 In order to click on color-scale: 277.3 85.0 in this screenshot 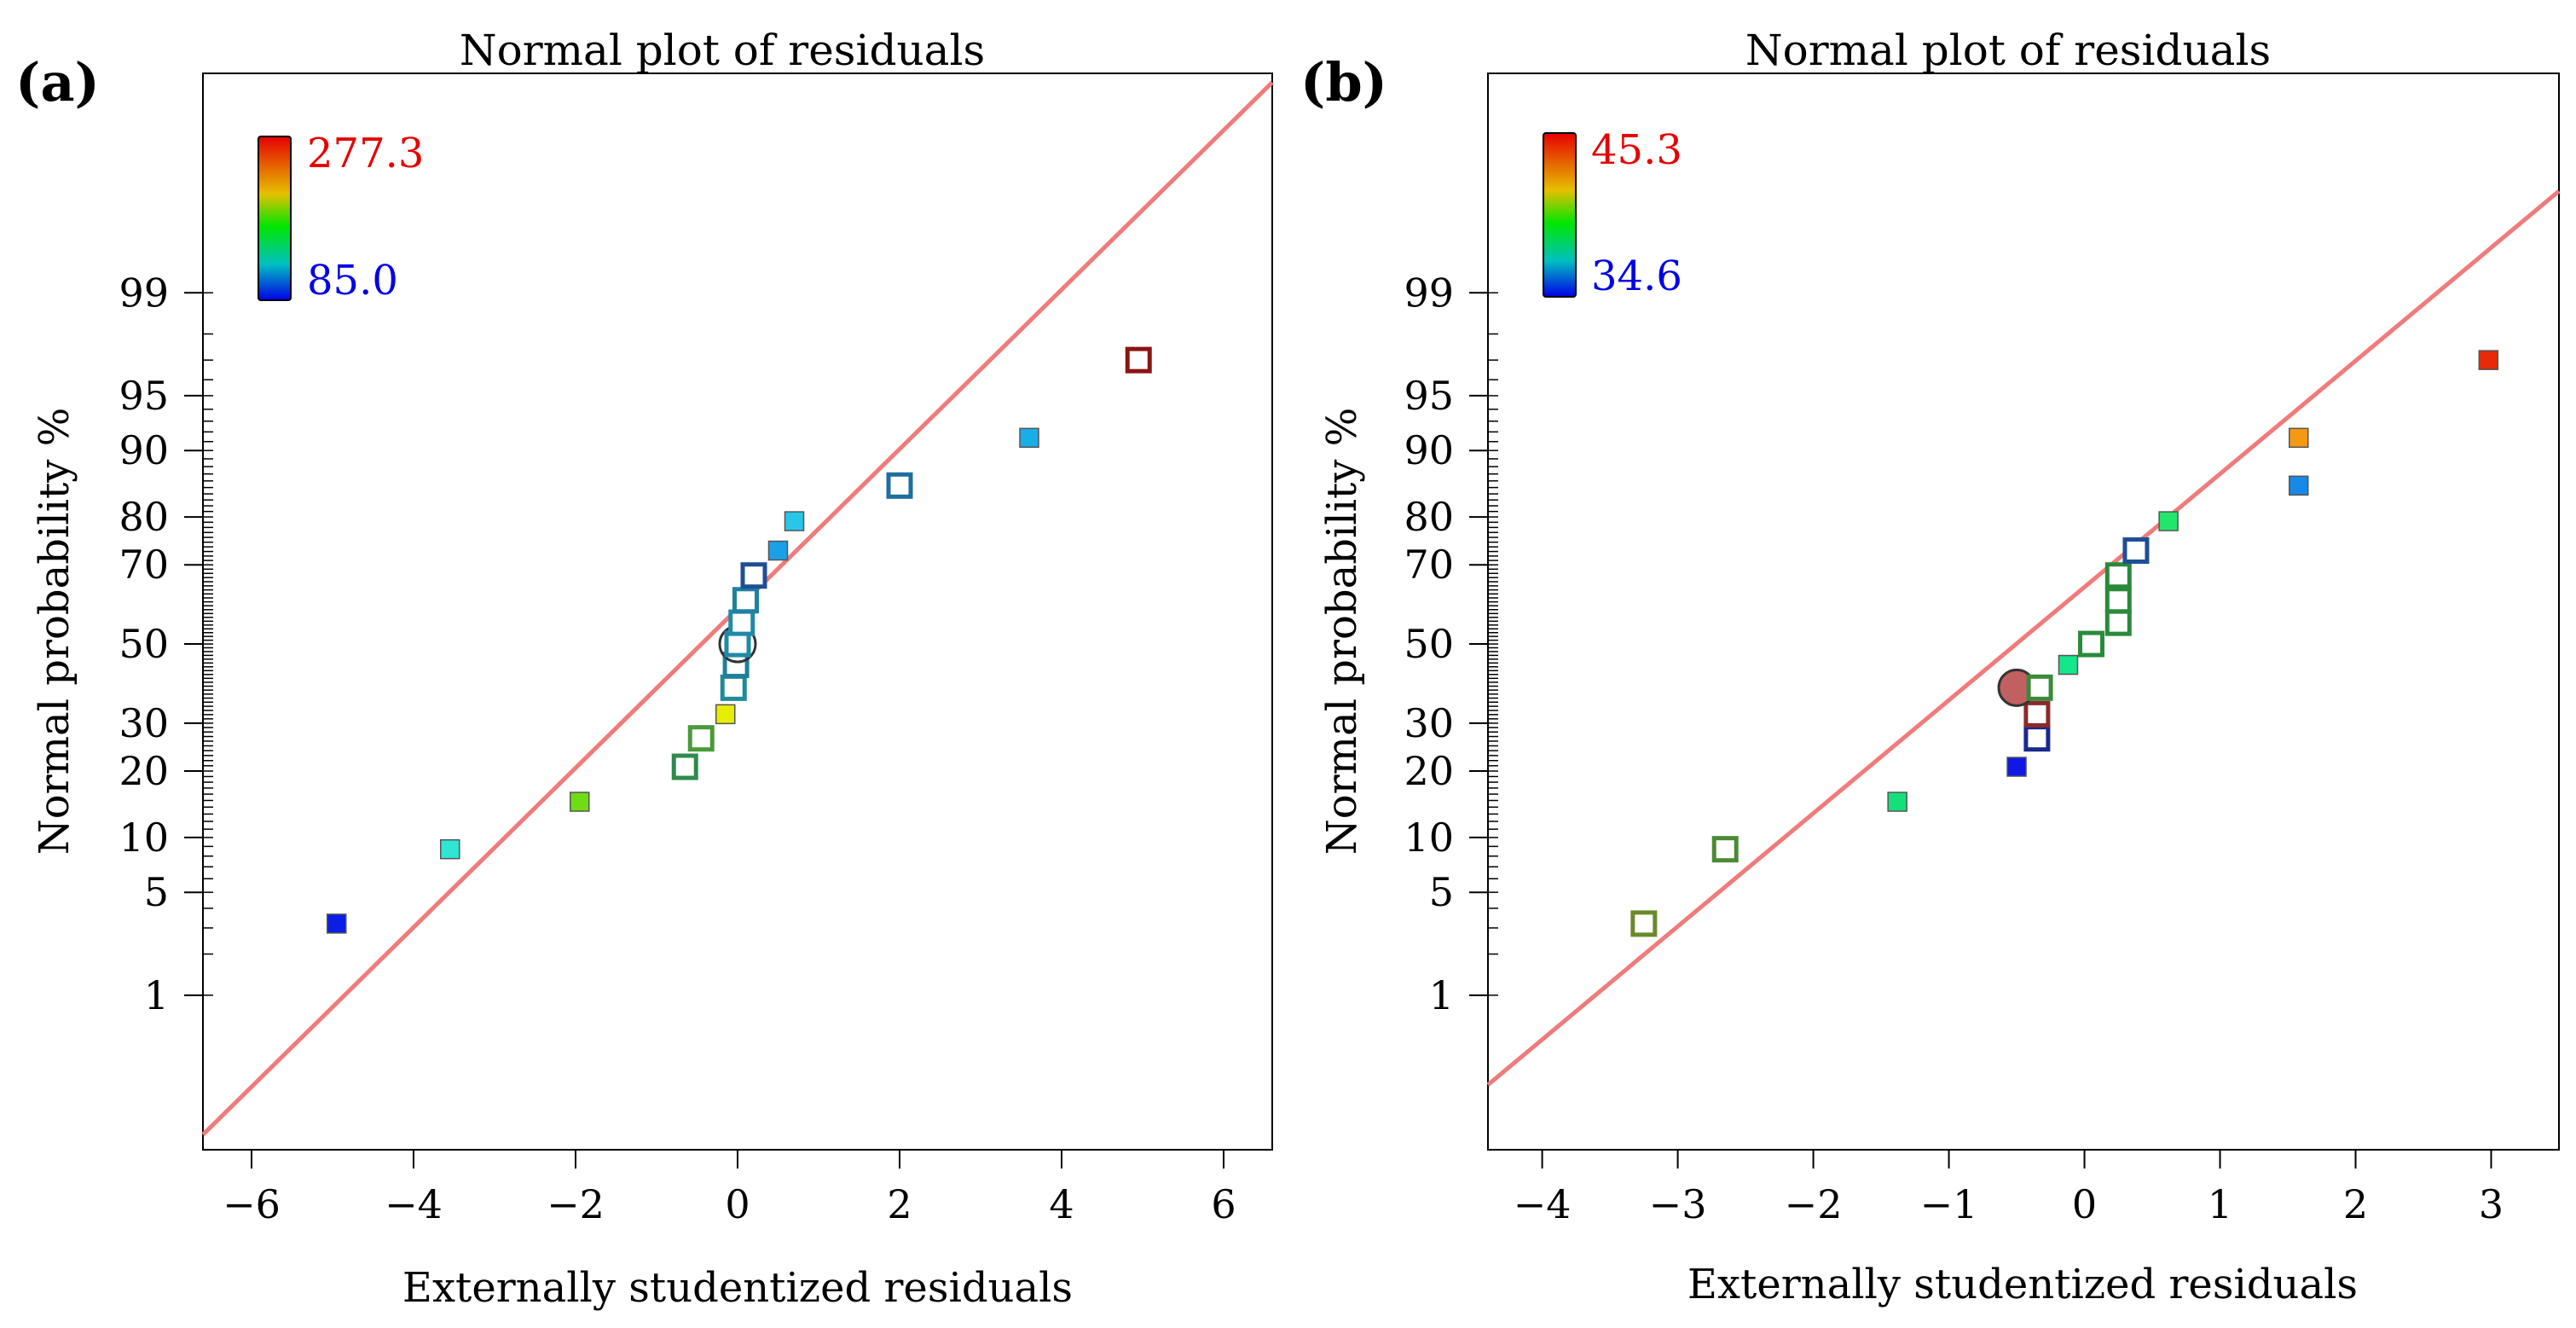, I will do `click(341, 217)`.